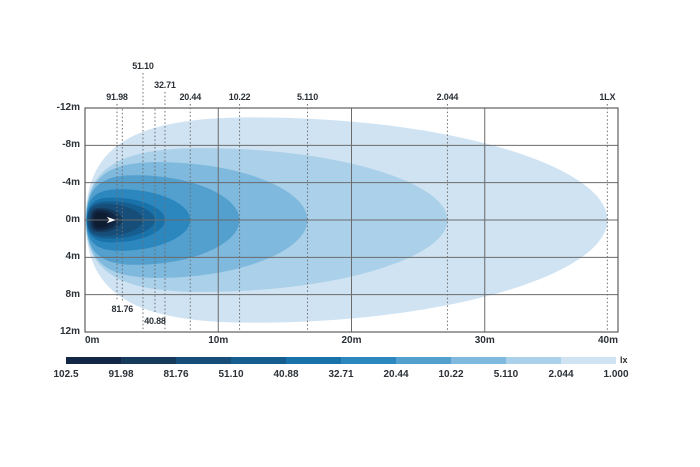  Describe the element at coordinates (396, 374) in the screenshot. I see `legend-boundary-label: 20.44` at that location.